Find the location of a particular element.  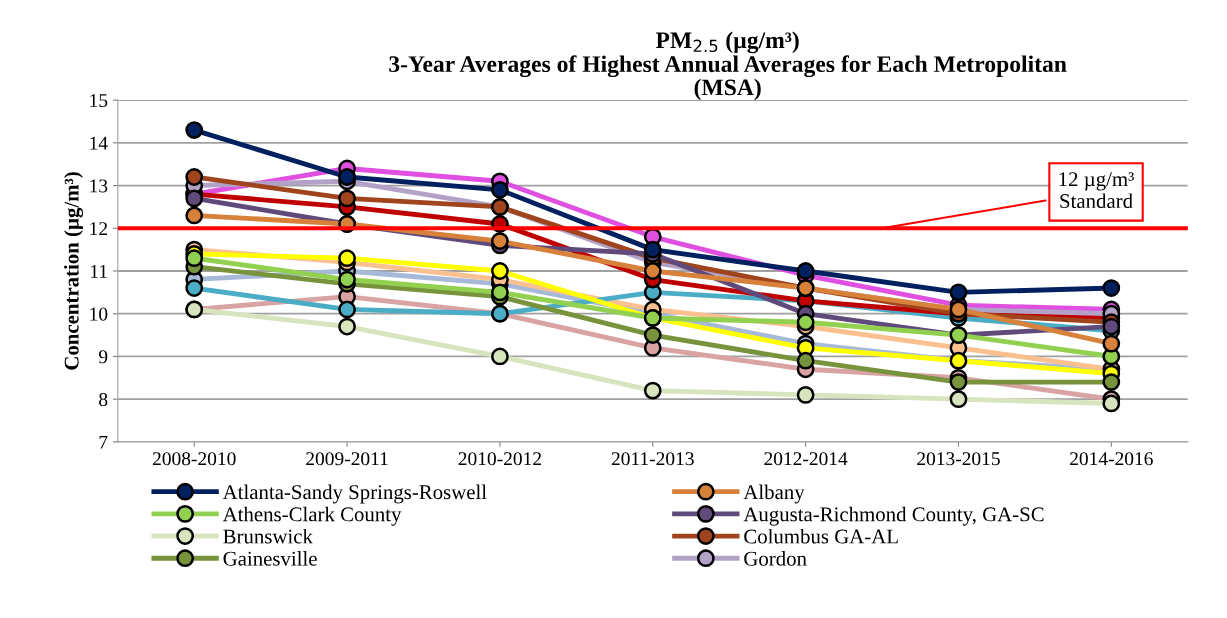

x-tick-label: 2011-2013 is located at coordinates (652, 459).